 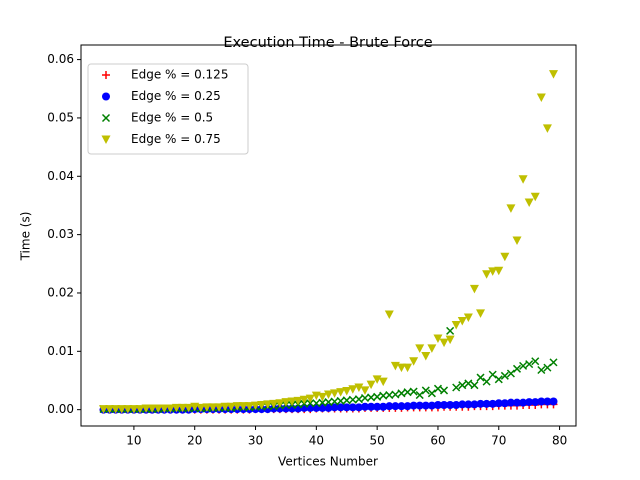 What do you see at coordinates (194, 441) in the screenshot?
I see `x-tick-label: 20` at bounding box center [194, 441].